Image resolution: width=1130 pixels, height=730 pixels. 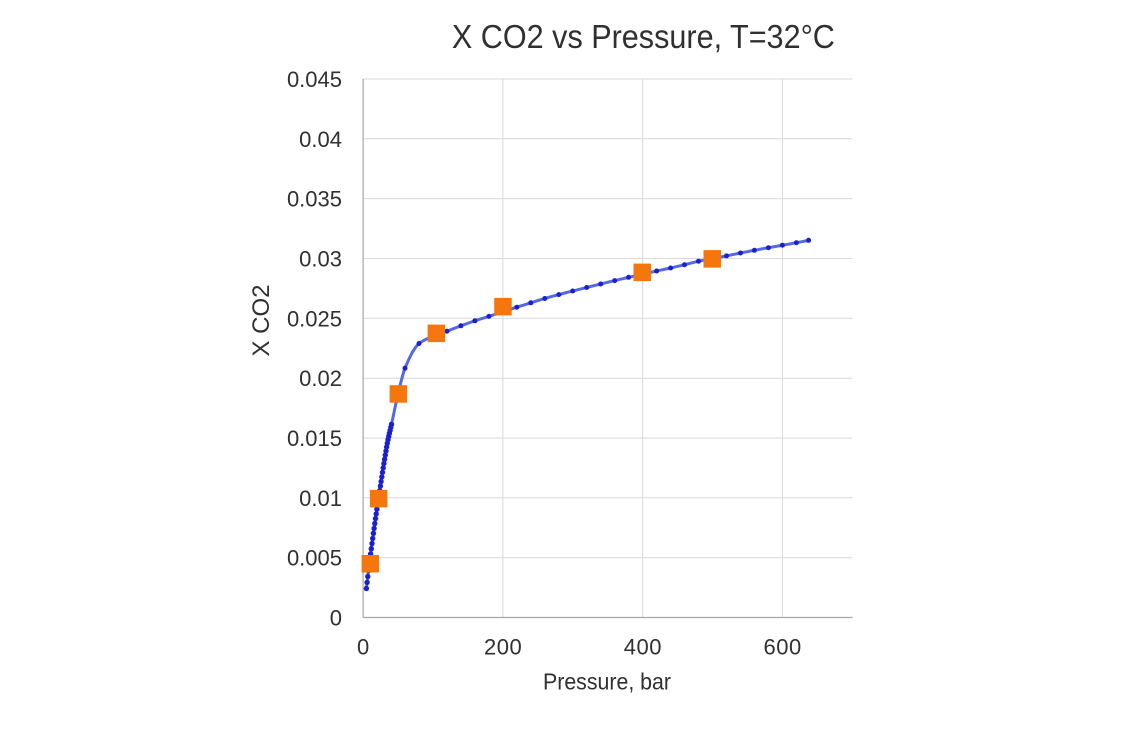 I want to click on svg-text: Pressure, bar, so click(x=607, y=682).